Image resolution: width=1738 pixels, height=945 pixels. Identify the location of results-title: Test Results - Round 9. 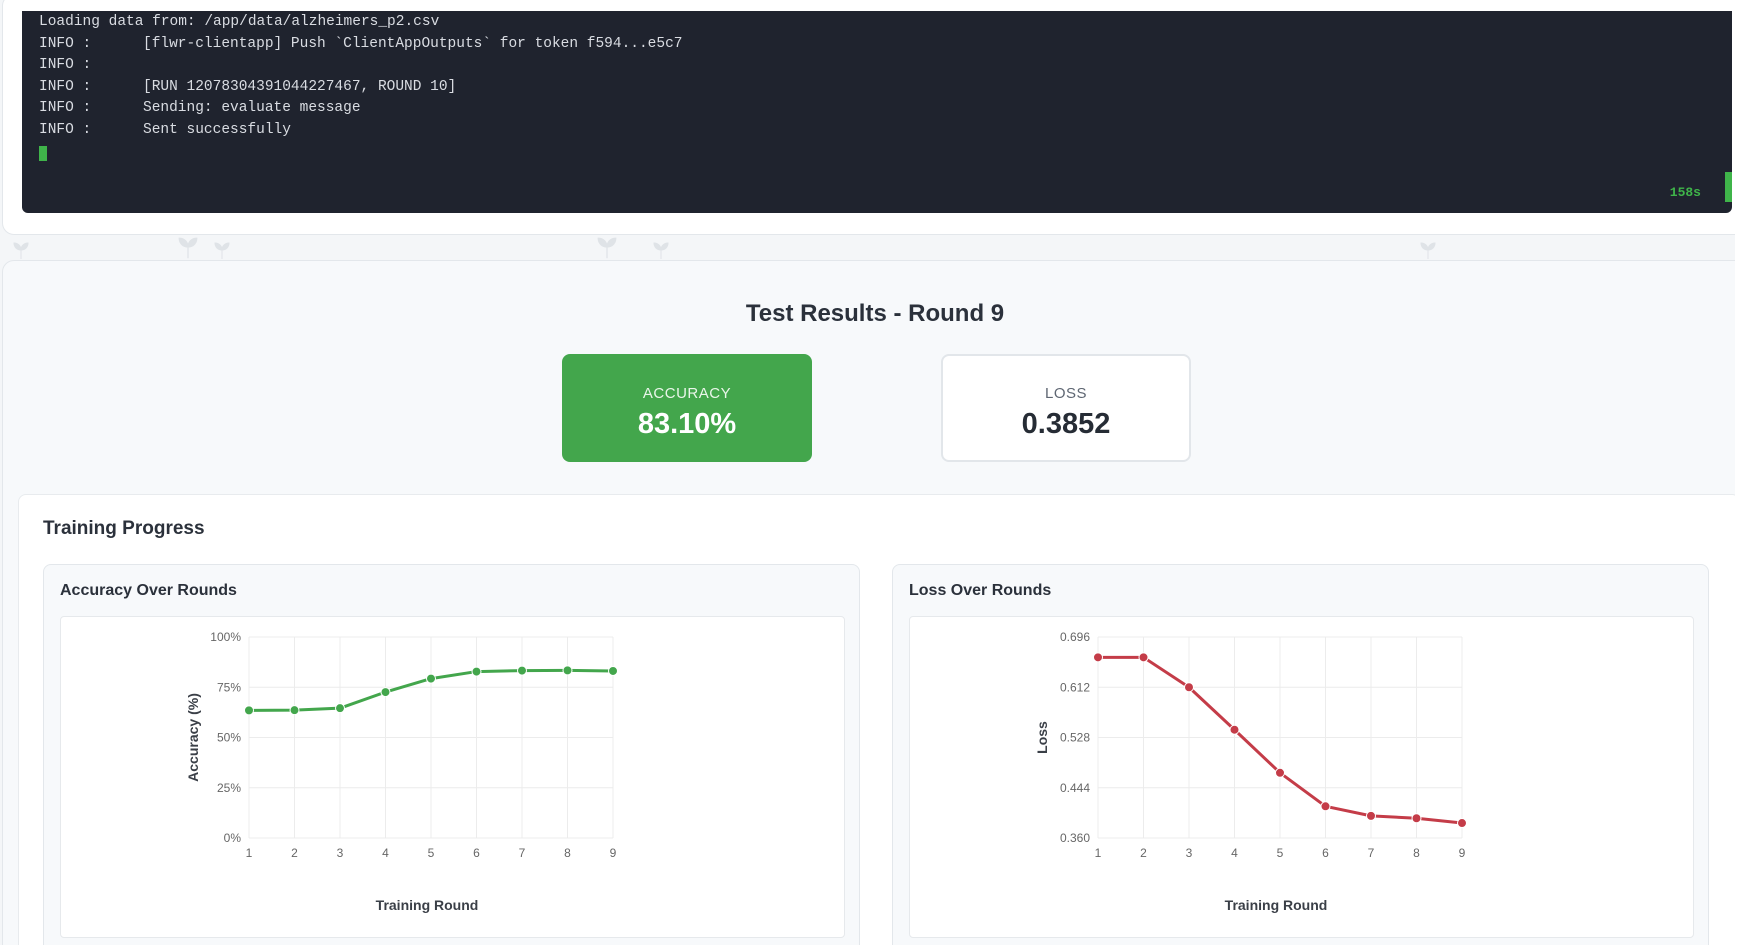
(875, 313).